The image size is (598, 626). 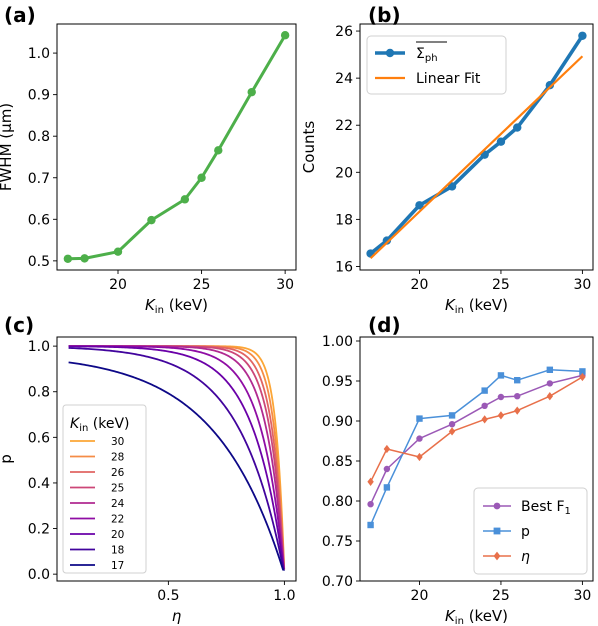 I want to click on y-tick-label: 1.00, so click(x=337, y=342).